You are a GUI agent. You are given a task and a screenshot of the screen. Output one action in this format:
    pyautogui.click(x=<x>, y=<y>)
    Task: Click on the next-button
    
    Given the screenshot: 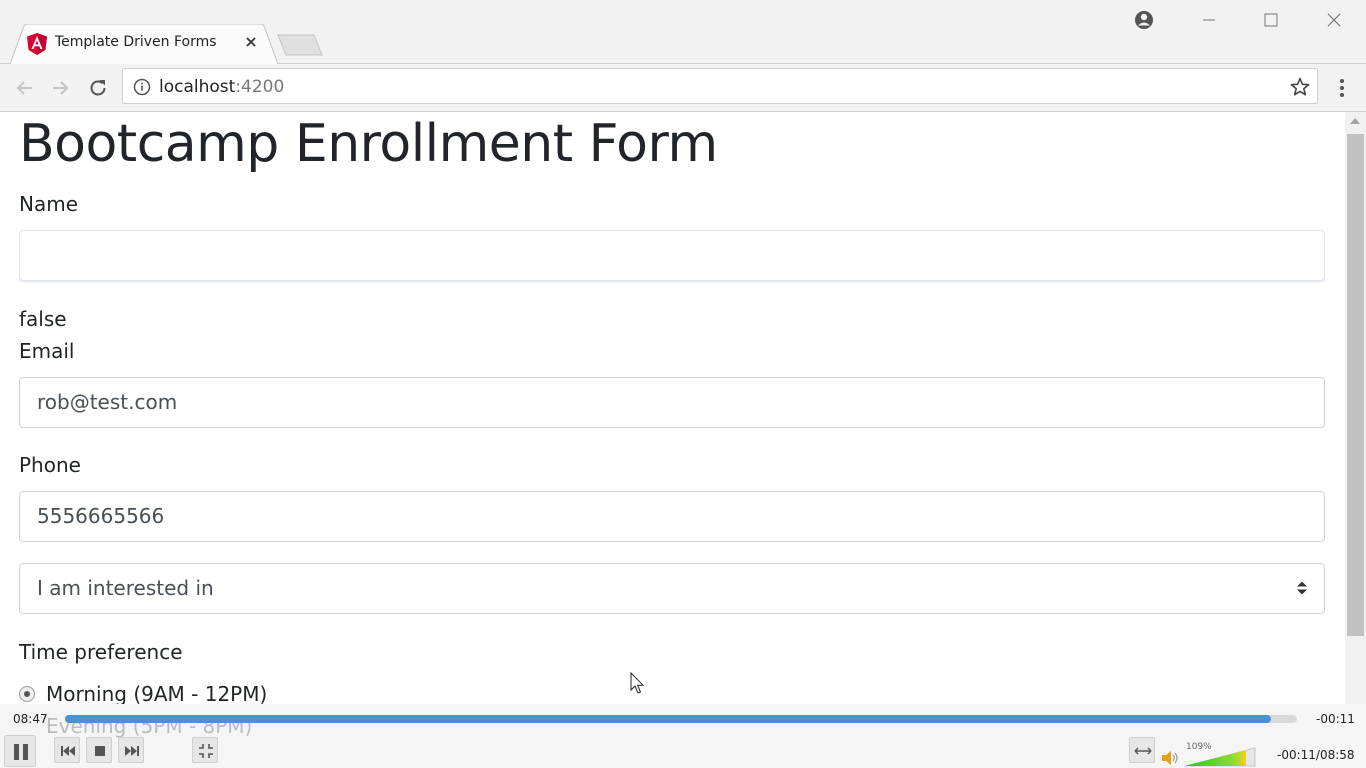 What is the action you would take?
    pyautogui.click(x=131, y=750)
    